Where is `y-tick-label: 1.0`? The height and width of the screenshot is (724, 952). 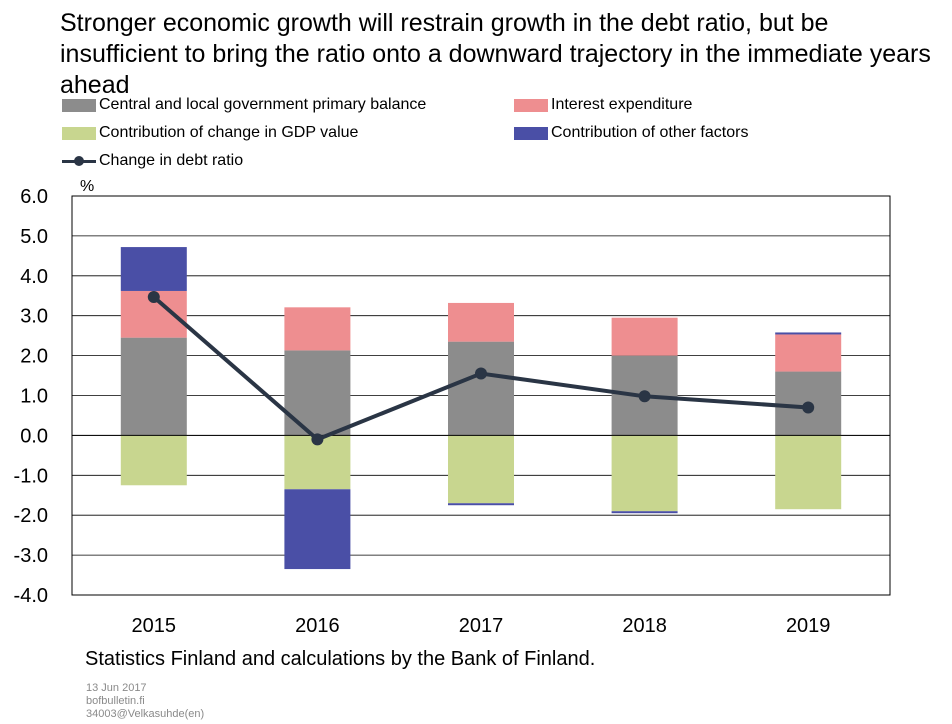
y-tick-label: 1.0 is located at coordinates (34, 397).